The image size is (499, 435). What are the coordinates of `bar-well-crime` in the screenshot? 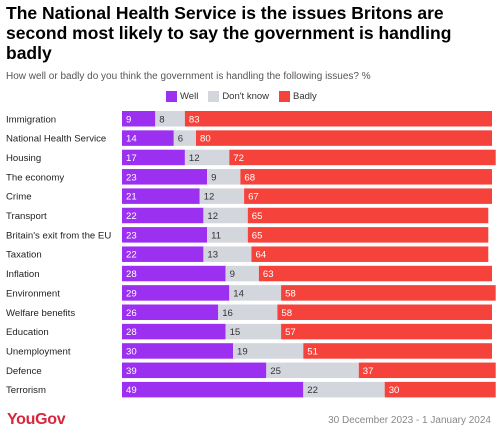 It's located at (161, 196).